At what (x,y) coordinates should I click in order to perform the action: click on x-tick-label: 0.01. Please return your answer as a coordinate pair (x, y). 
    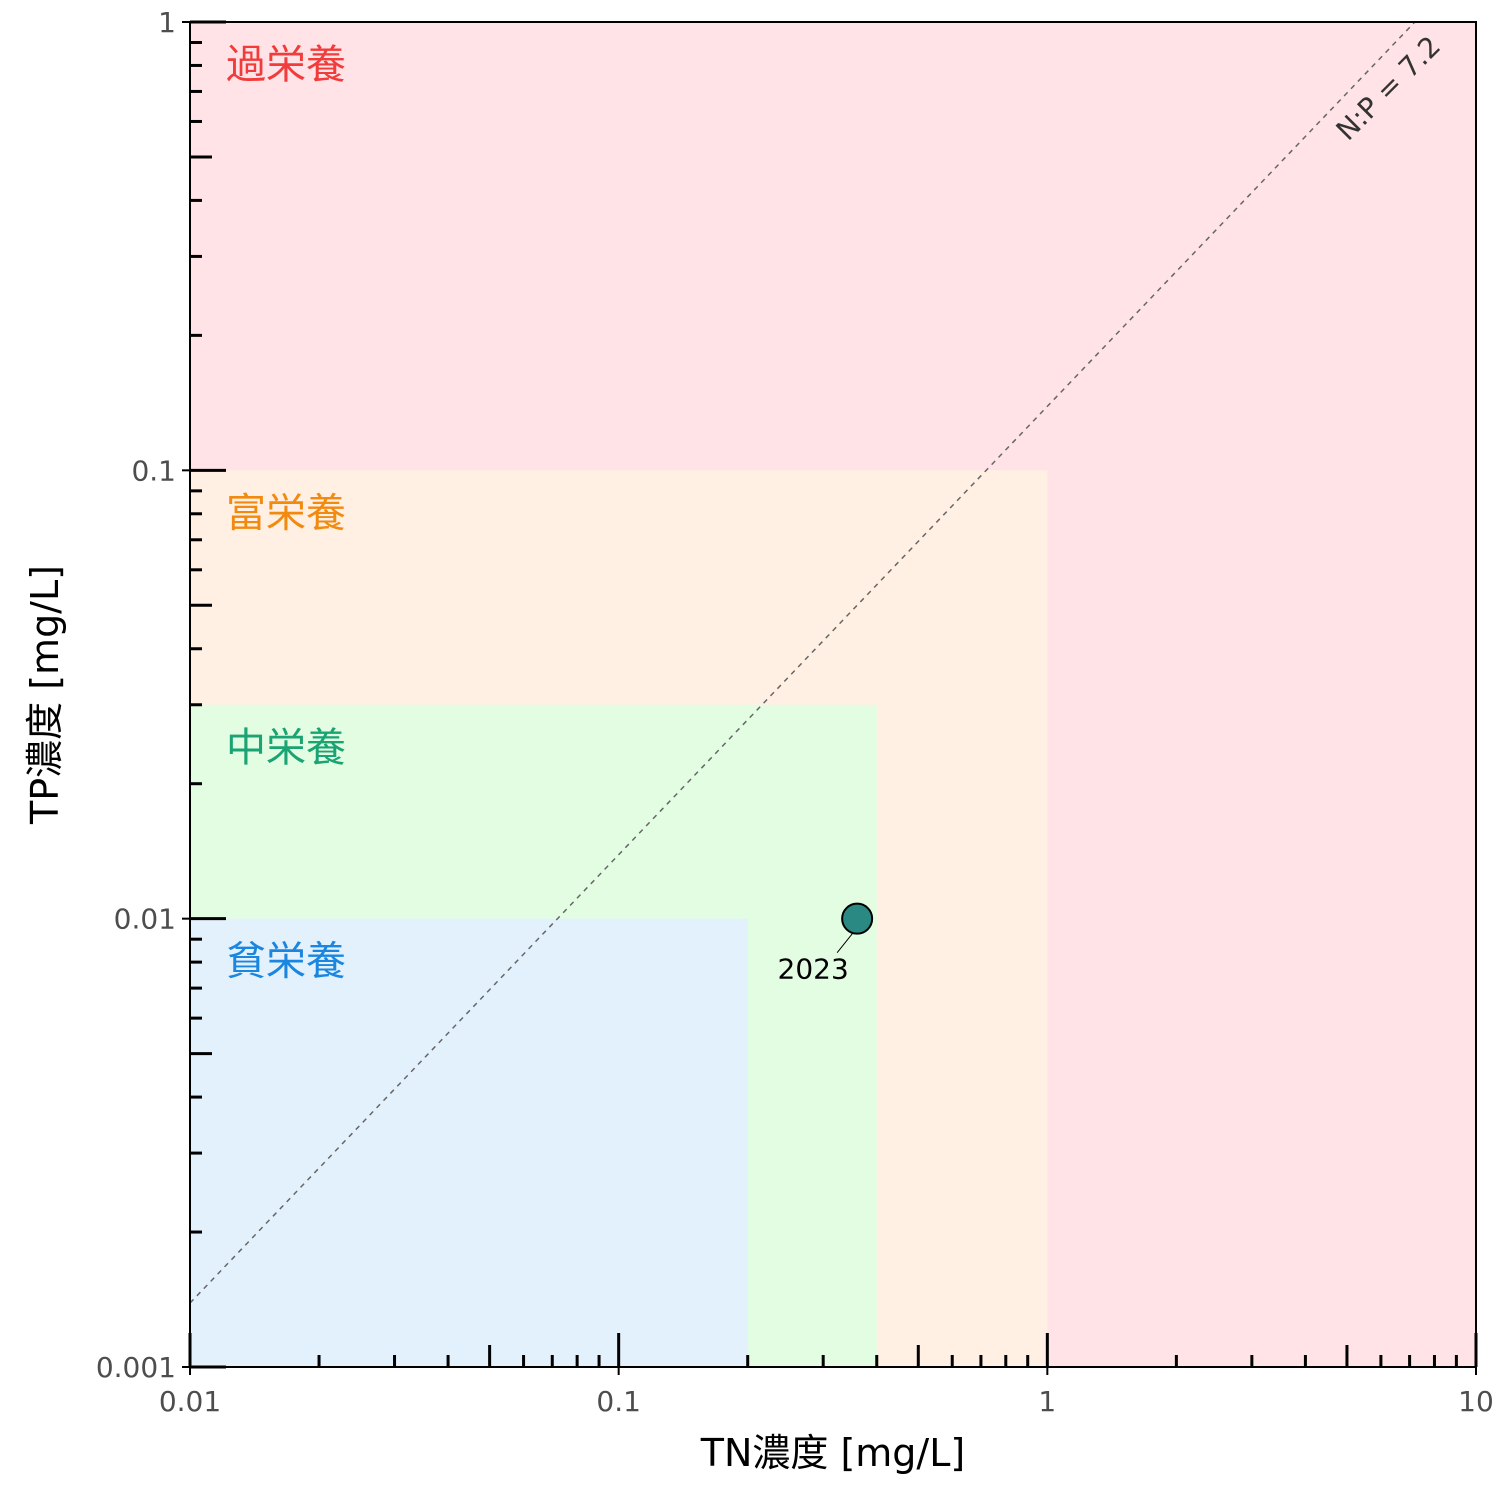
    Looking at the image, I should click on (190, 1401).